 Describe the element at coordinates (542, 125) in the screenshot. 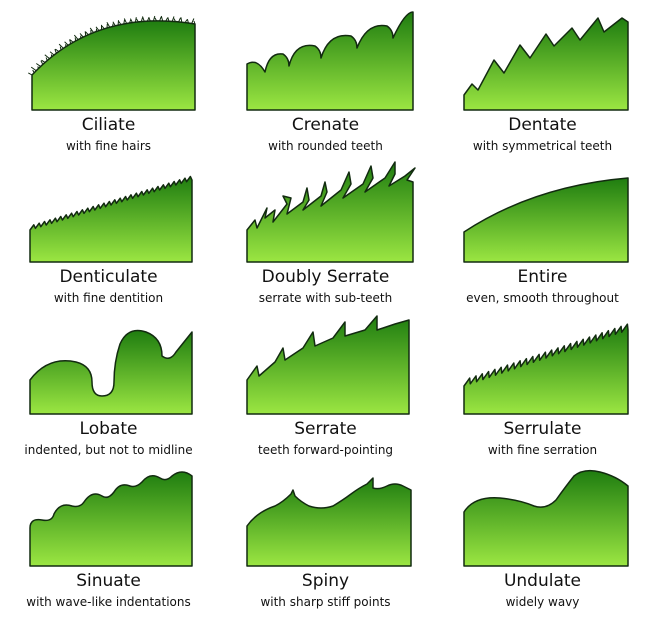

I see `margin-title: Dentate` at that location.